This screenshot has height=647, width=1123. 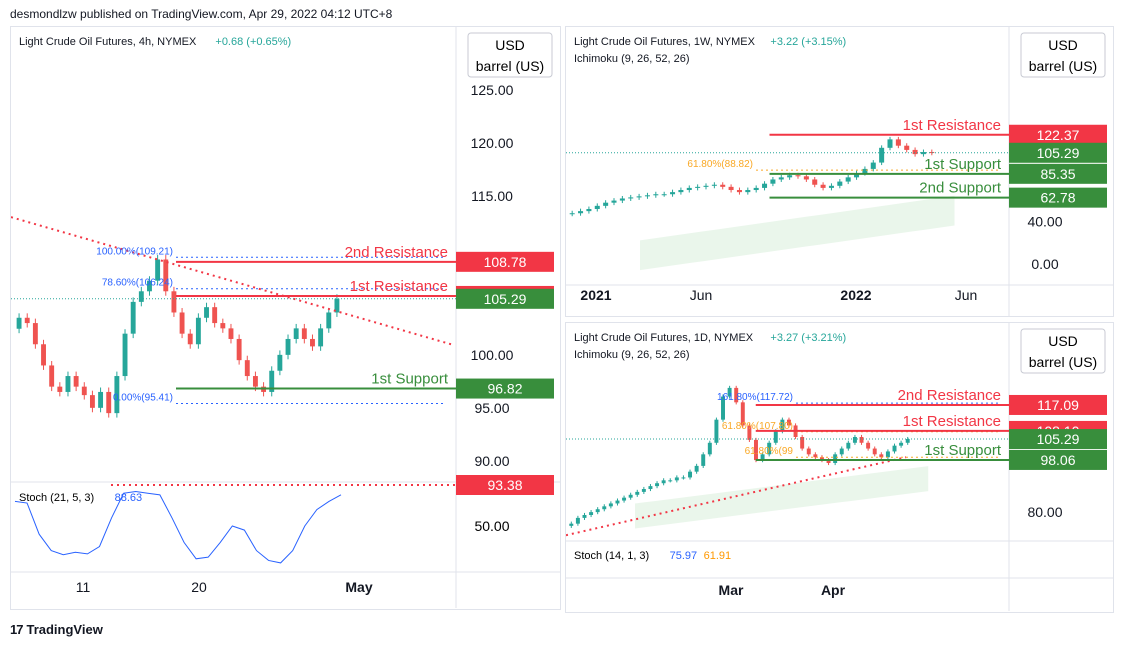 What do you see at coordinates (1058, 405) in the screenshot?
I see `price-tag-text: 117.09` at bounding box center [1058, 405].